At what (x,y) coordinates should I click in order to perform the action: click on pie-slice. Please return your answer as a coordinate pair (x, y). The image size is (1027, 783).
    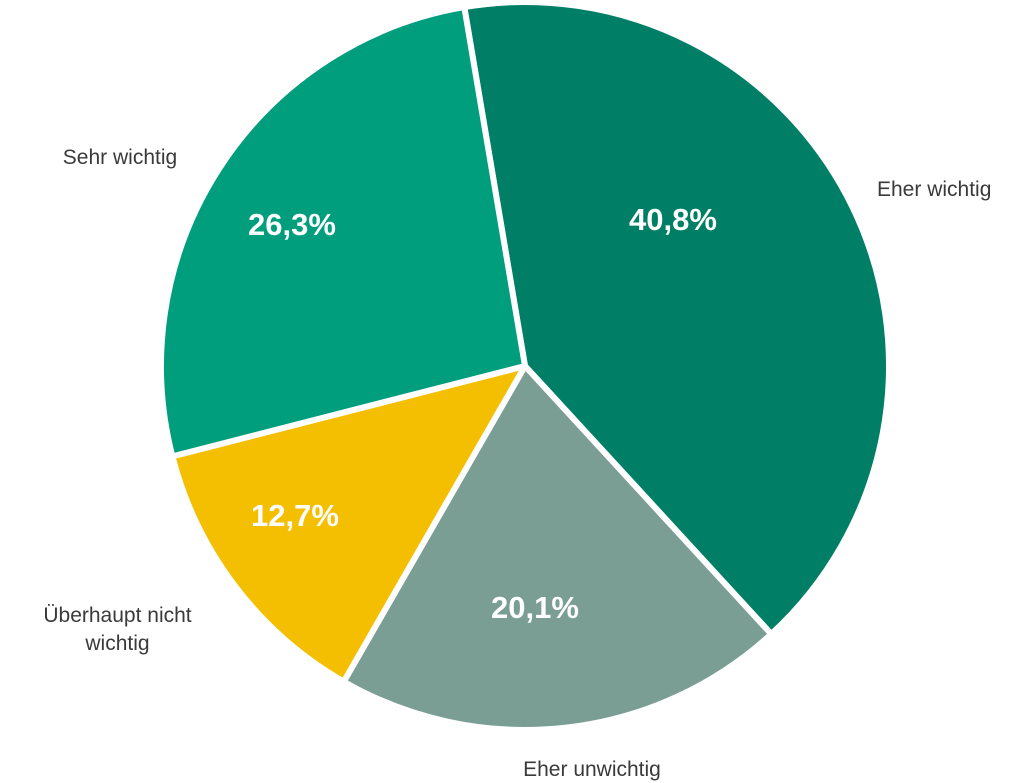
    Looking at the image, I should click on (348, 524).